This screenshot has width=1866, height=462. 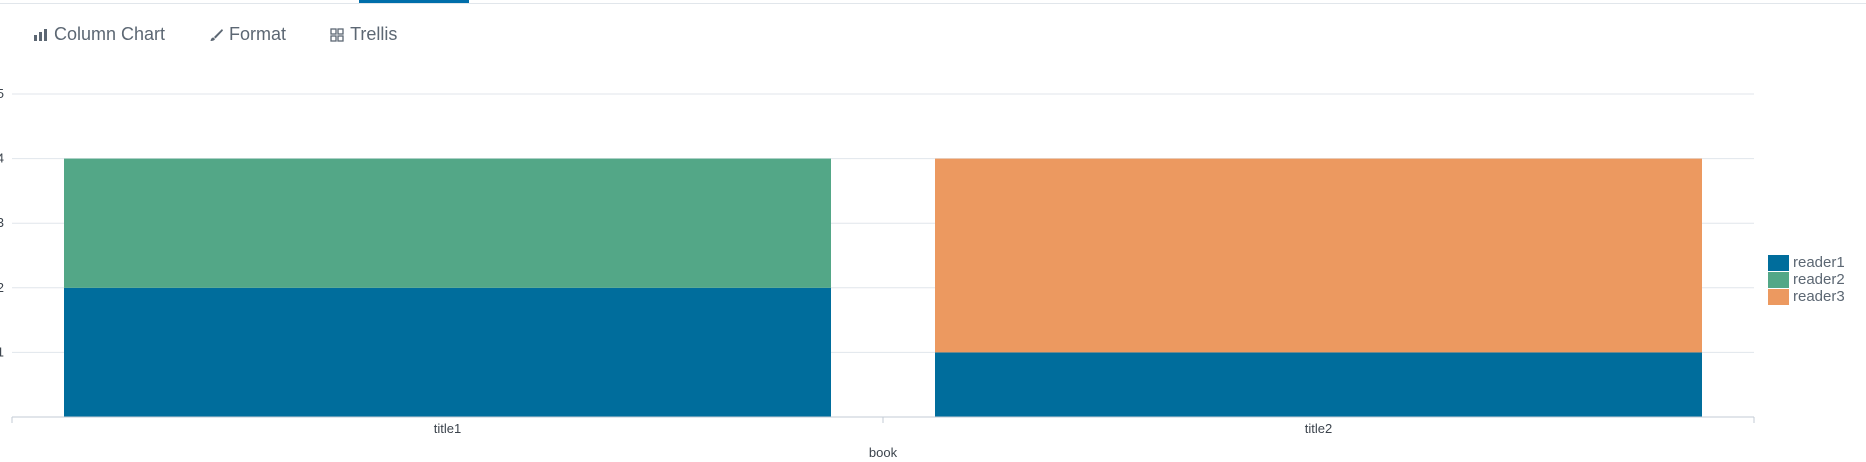 I want to click on bar-reader2-title1, so click(x=447, y=223).